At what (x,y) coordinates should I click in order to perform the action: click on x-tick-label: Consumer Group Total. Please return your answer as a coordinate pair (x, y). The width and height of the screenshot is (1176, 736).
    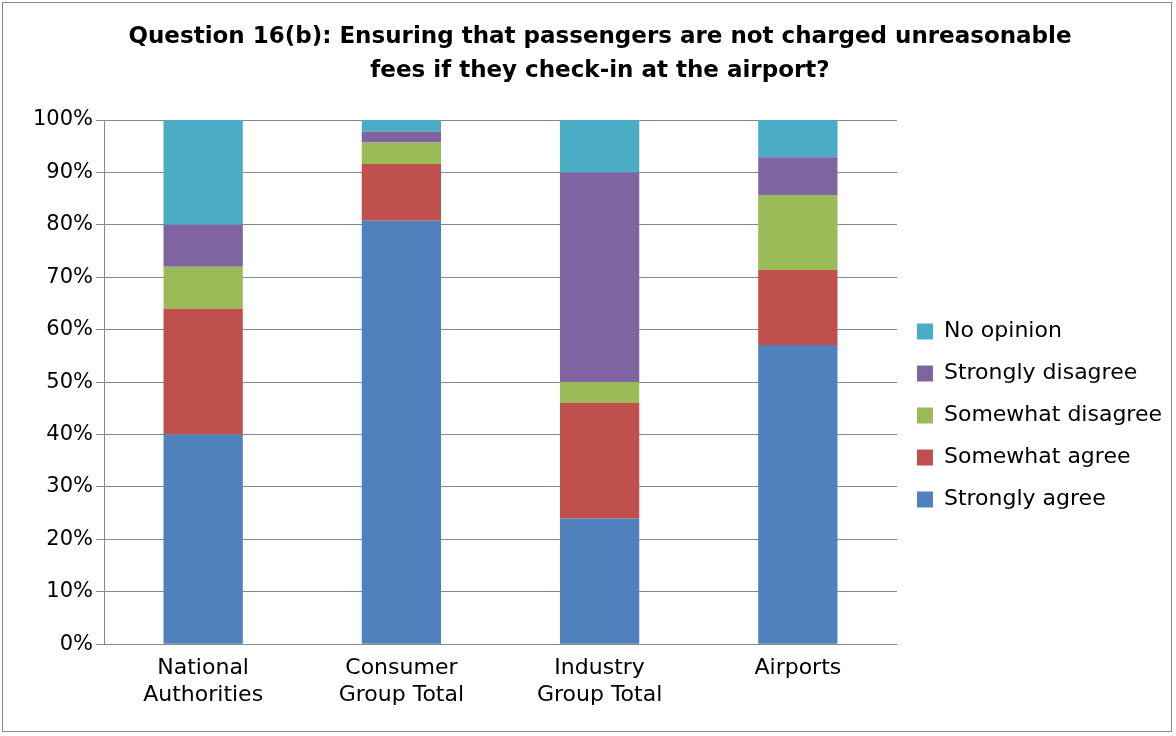
    Looking at the image, I should click on (401, 680).